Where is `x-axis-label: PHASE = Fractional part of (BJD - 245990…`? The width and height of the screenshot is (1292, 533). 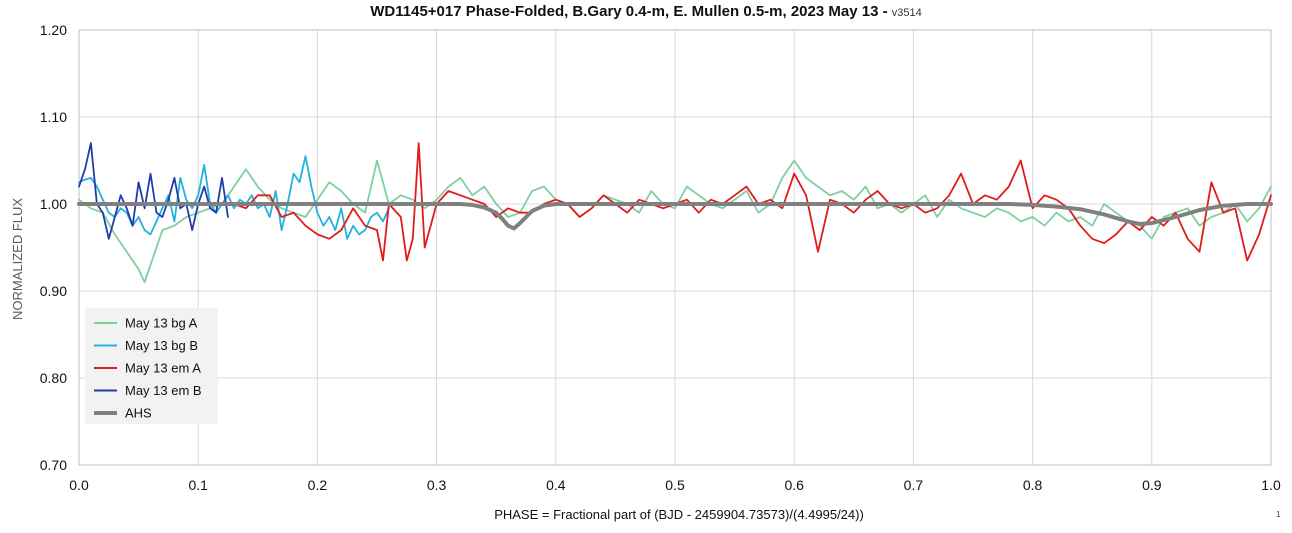 x-axis-label: PHASE = Fractional part of (BJD - 245990… is located at coordinates (679, 514).